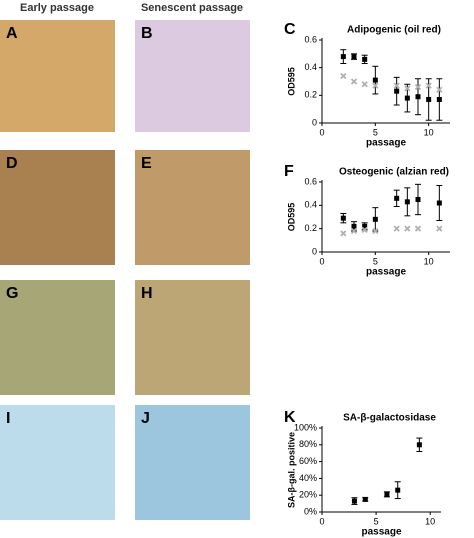 This screenshot has height=538, width=474. I want to click on chart-title: Adipogenic (oil red), so click(394, 30).